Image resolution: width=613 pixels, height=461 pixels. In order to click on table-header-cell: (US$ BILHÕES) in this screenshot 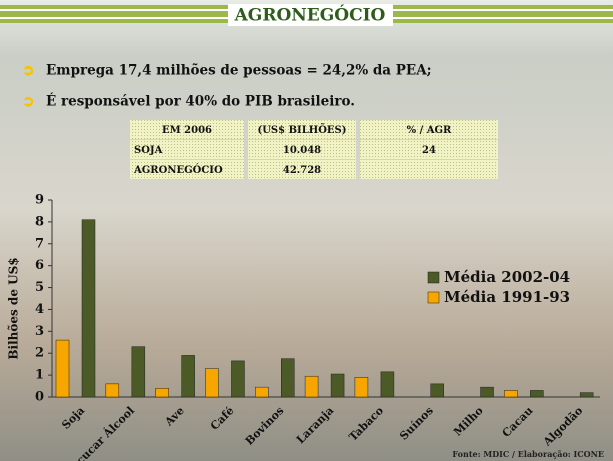, I will do `click(301, 130)`.